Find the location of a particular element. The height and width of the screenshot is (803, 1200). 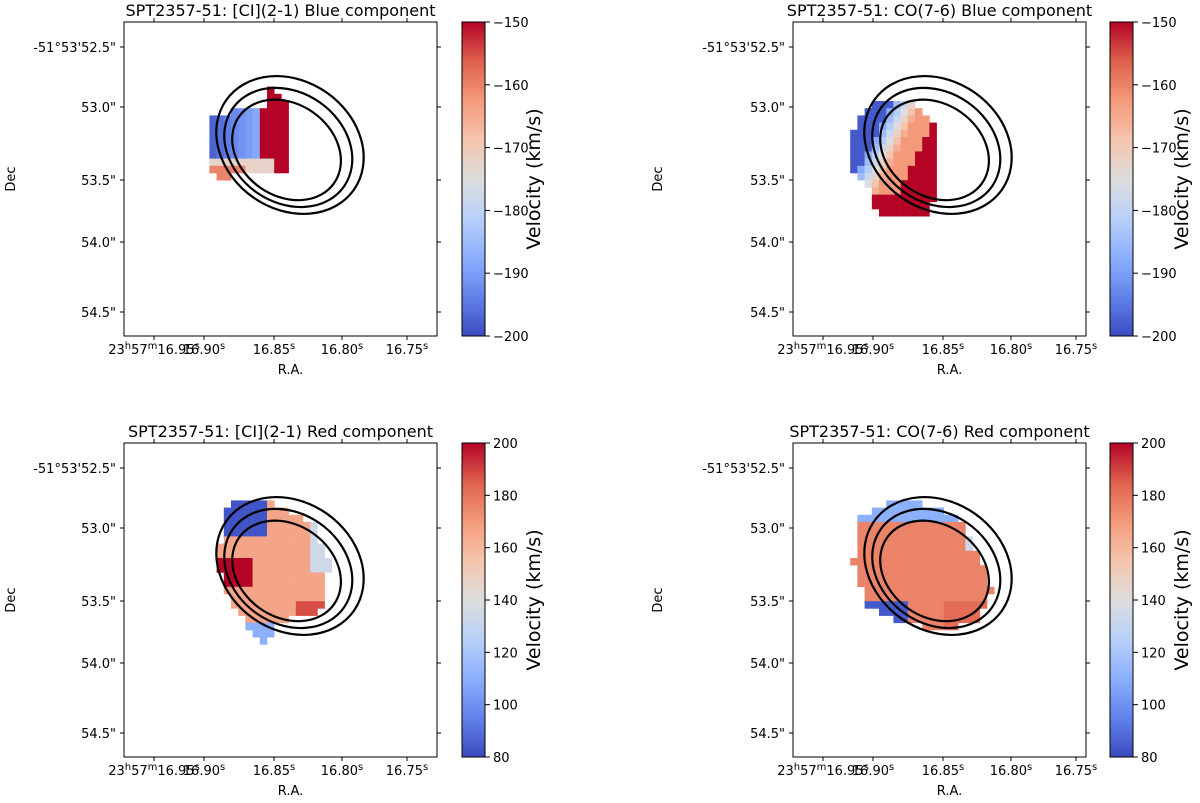

colorbar-tick-label: −190 is located at coordinates (1159, 274).